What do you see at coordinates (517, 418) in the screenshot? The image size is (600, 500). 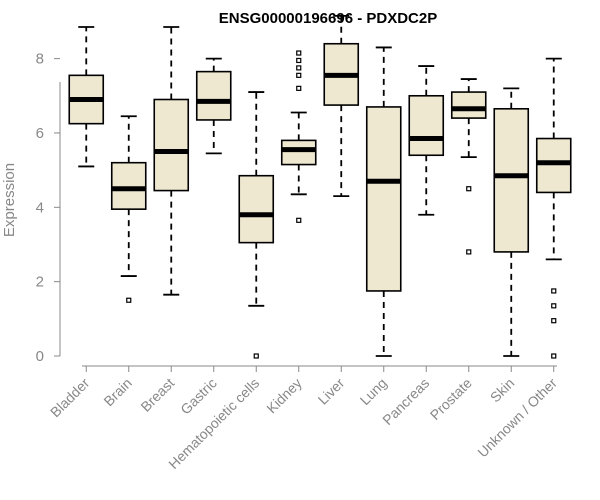 I see `x-tick-label: Unknown / Other` at bounding box center [517, 418].